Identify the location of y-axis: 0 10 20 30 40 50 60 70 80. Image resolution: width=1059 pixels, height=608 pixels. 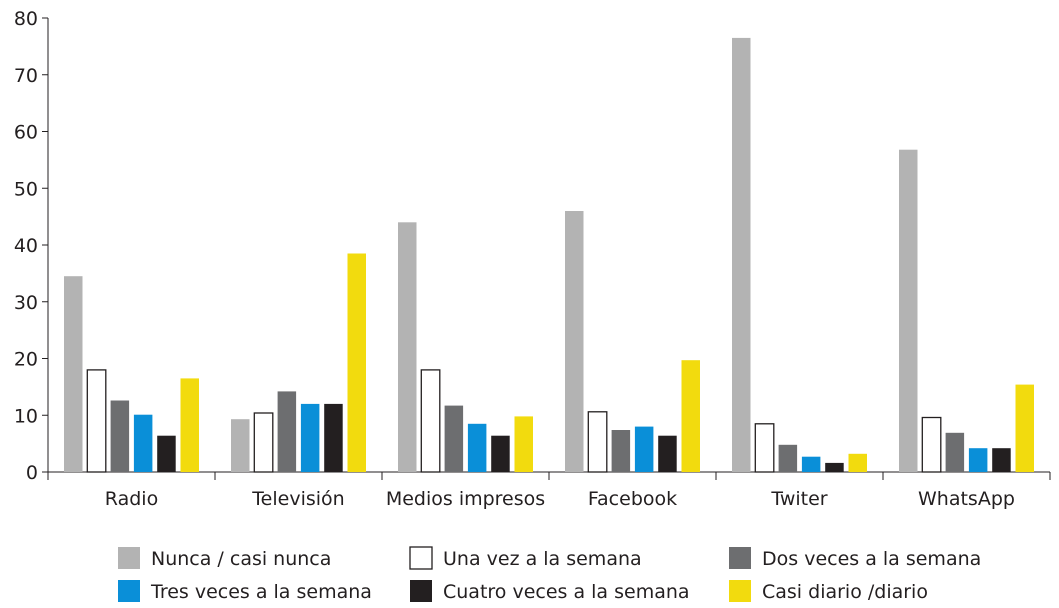
(31, 246).